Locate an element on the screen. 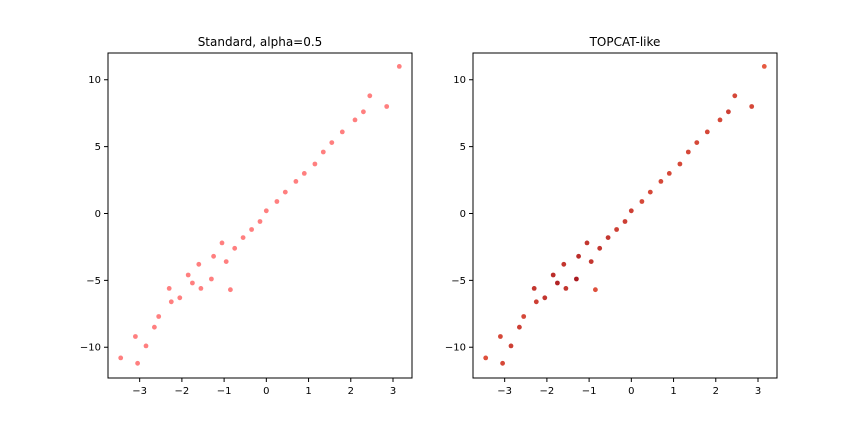 The image size is (864, 432). left-y-tick-label: 5 is located at coordinates (98, 147).